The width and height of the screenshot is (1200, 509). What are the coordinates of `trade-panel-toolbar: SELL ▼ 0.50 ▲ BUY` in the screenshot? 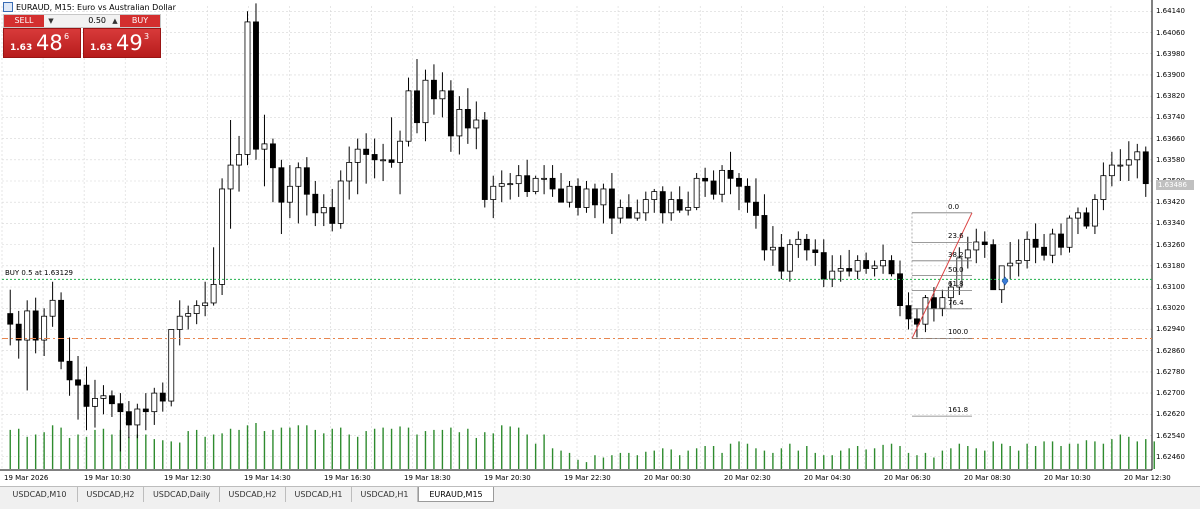 It's located at (82, 21).